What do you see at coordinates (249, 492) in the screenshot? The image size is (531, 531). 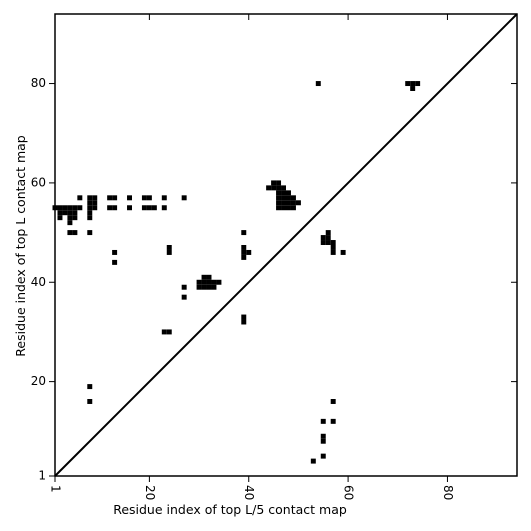 I see `x-tick-label: 40` at bounding box center [249, 492].